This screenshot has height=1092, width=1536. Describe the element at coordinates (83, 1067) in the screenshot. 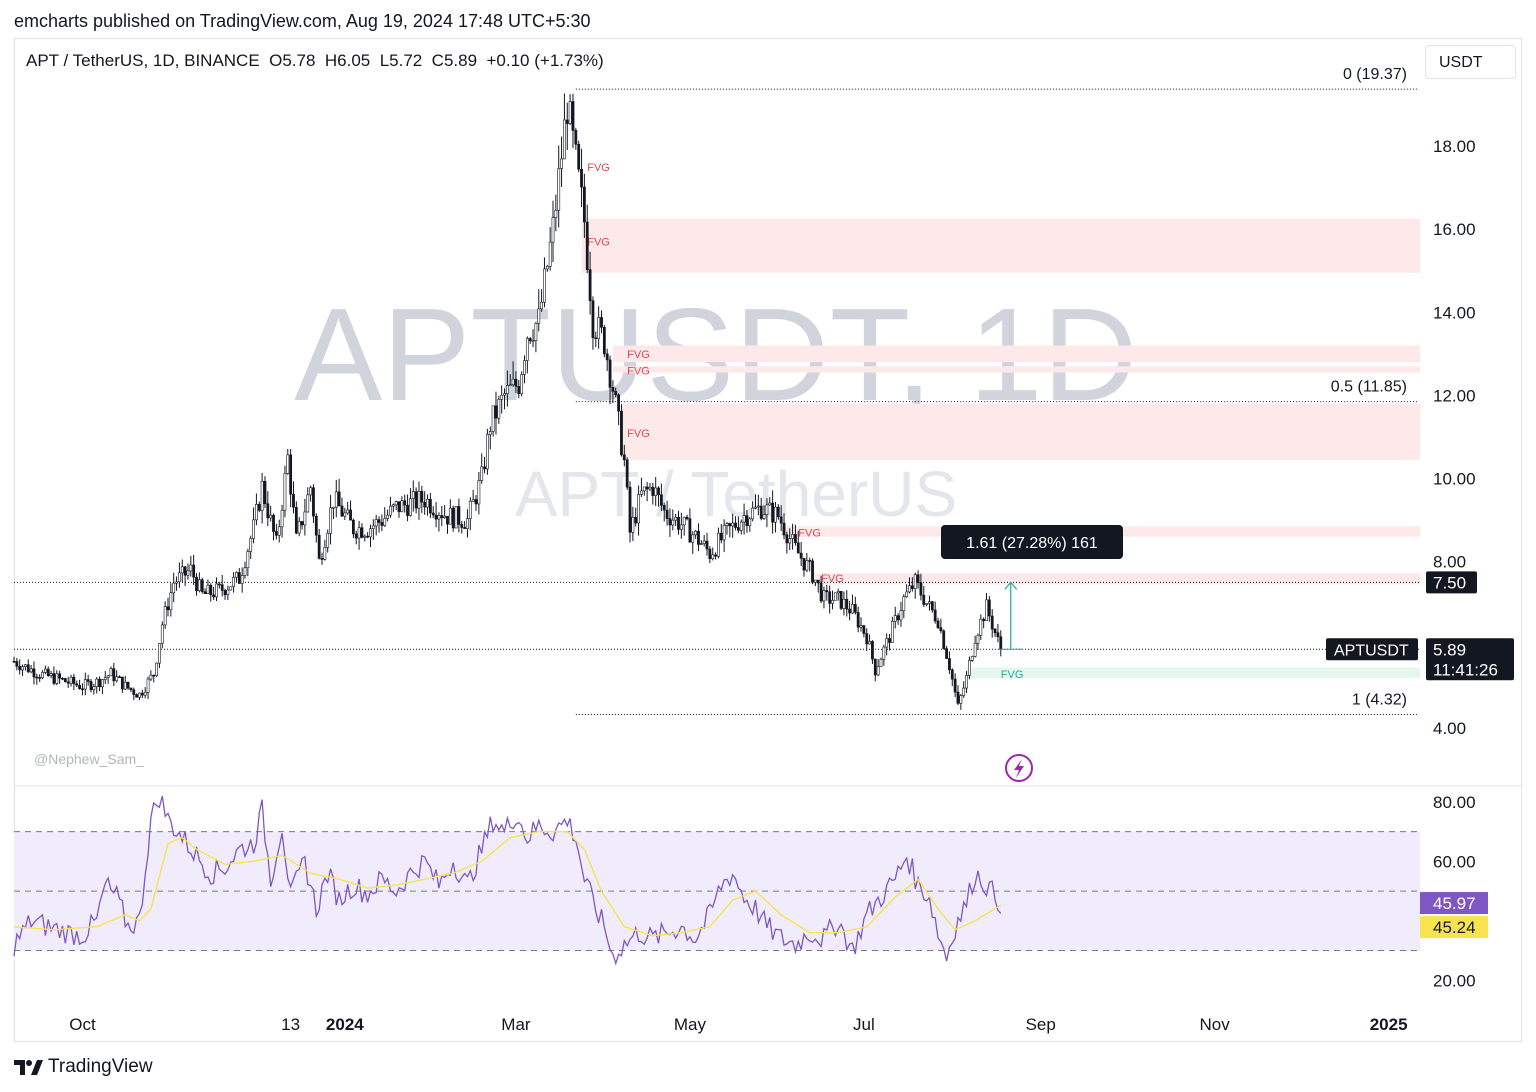

I see `tradingview-logo: TradingView` at that location.